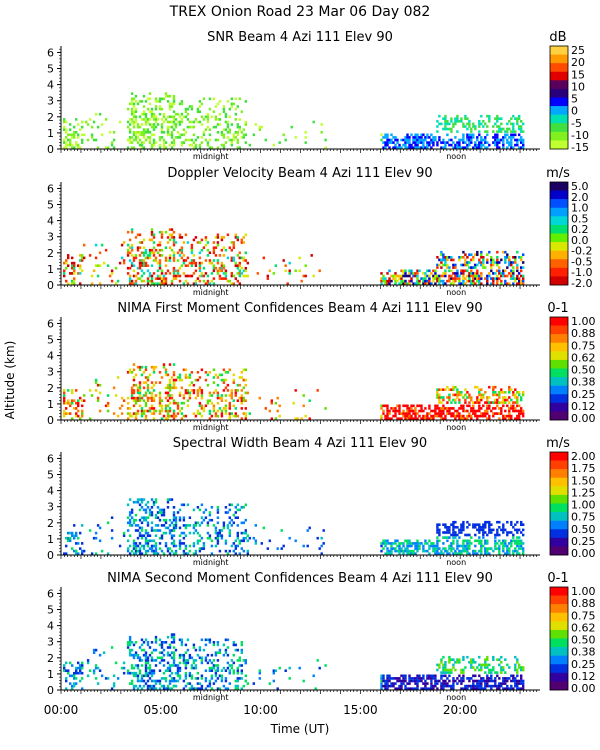 Image resolution: width=600 pixels, height=750 pixels. I want to click on colorbar-units: m/s, so click(558, 443).